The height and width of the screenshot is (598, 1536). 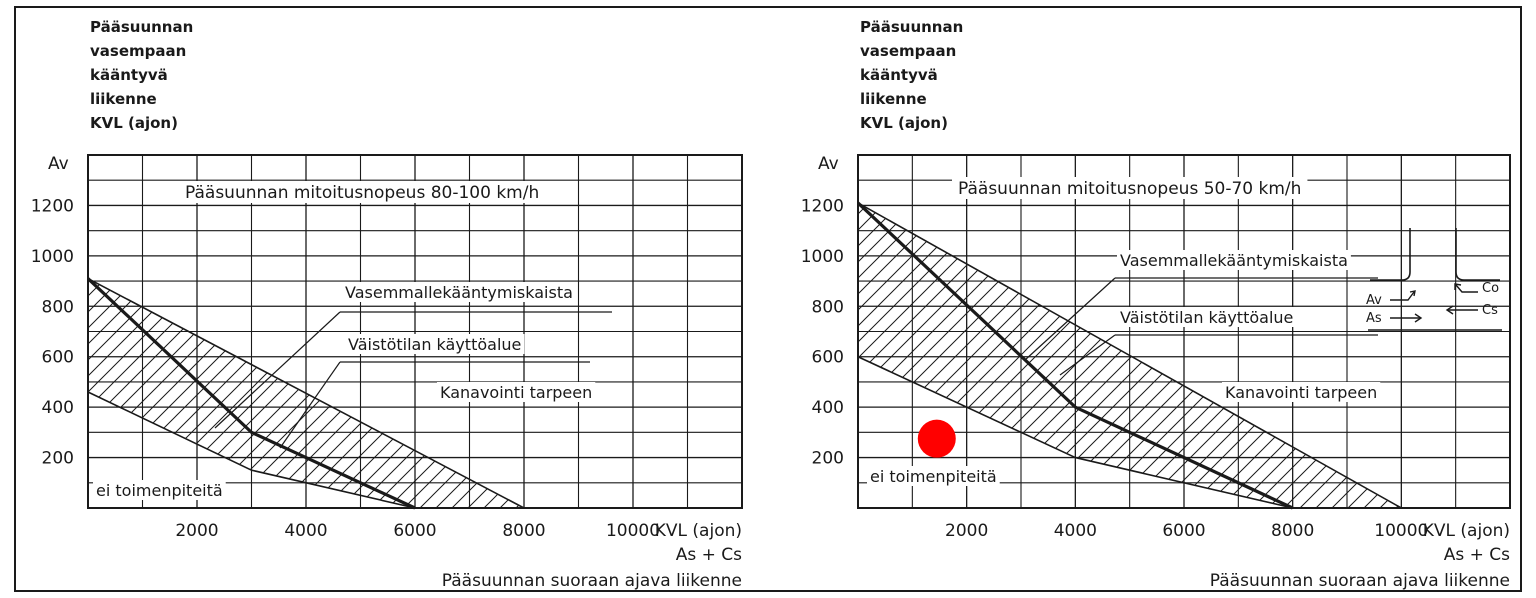 What do you see at coordinates (1434, 279) in the screenshot?
I see `intersection-inset: Av As Co Cs` at bounding box center [1434, 279].